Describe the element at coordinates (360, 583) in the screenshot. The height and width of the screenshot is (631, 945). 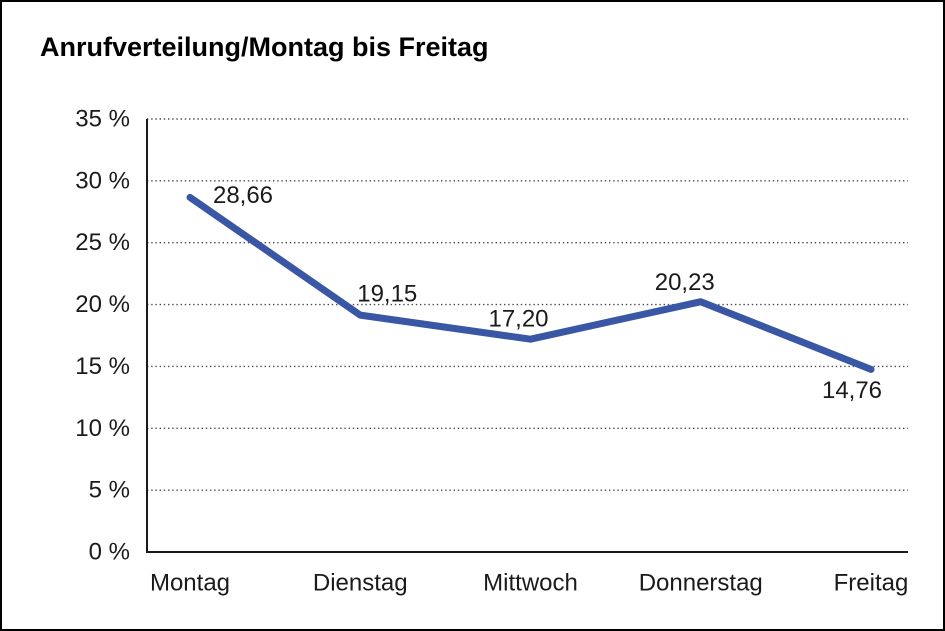
I see `x-tick-label: Dienstag` at that location.